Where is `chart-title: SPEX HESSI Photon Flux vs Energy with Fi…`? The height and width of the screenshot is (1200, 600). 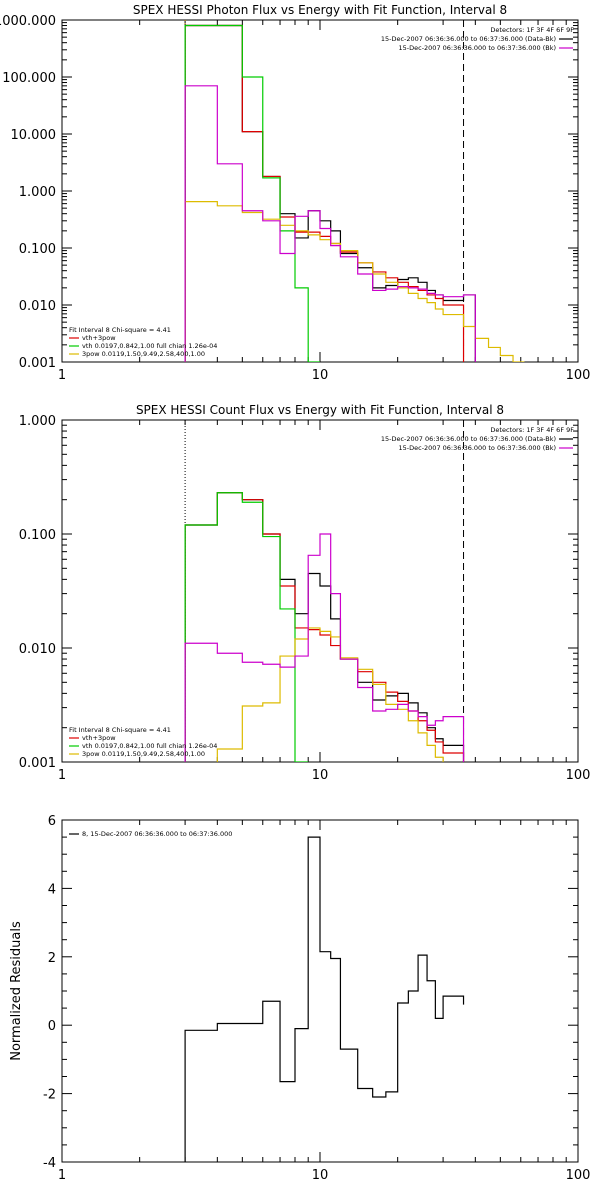 chart-title: SPEX HESSI Photon Flux vs Energy with Fi… is located at coordinates (320, 10).